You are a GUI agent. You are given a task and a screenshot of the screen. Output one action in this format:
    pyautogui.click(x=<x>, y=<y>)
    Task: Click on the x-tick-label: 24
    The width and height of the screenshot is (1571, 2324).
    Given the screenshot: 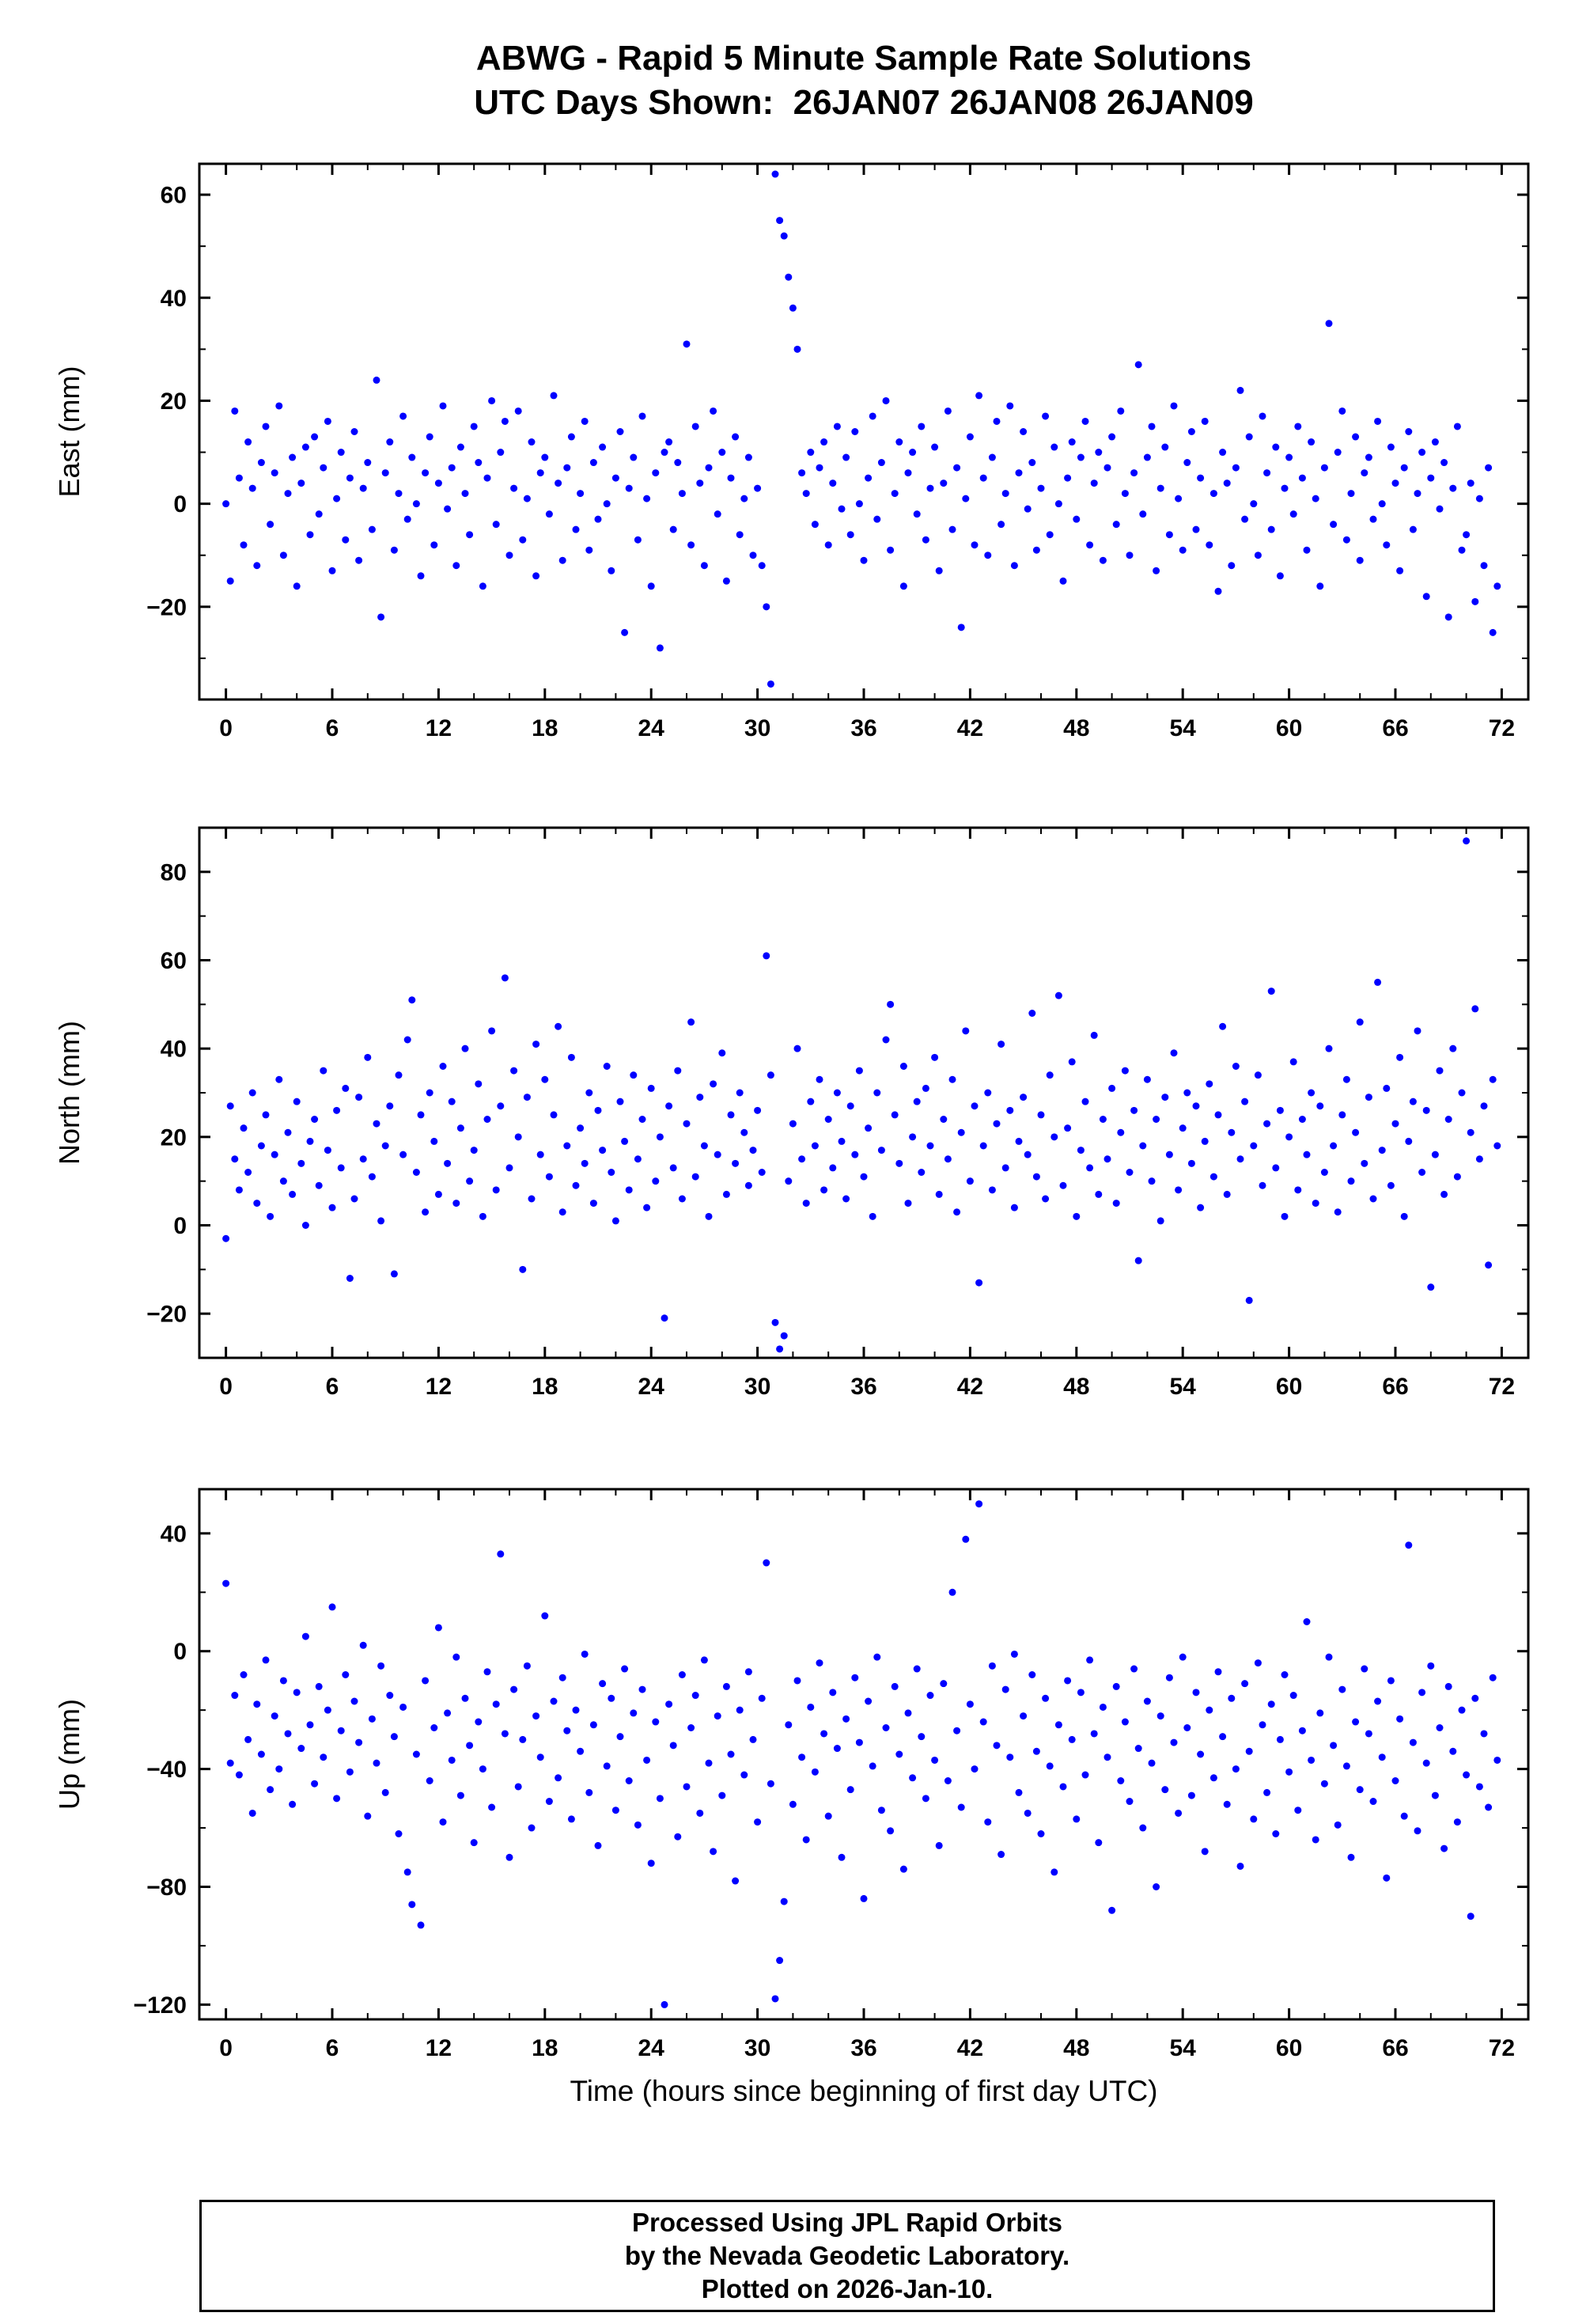 What is the action you would take?
    pyautogui.click(x=651, y=728)
    